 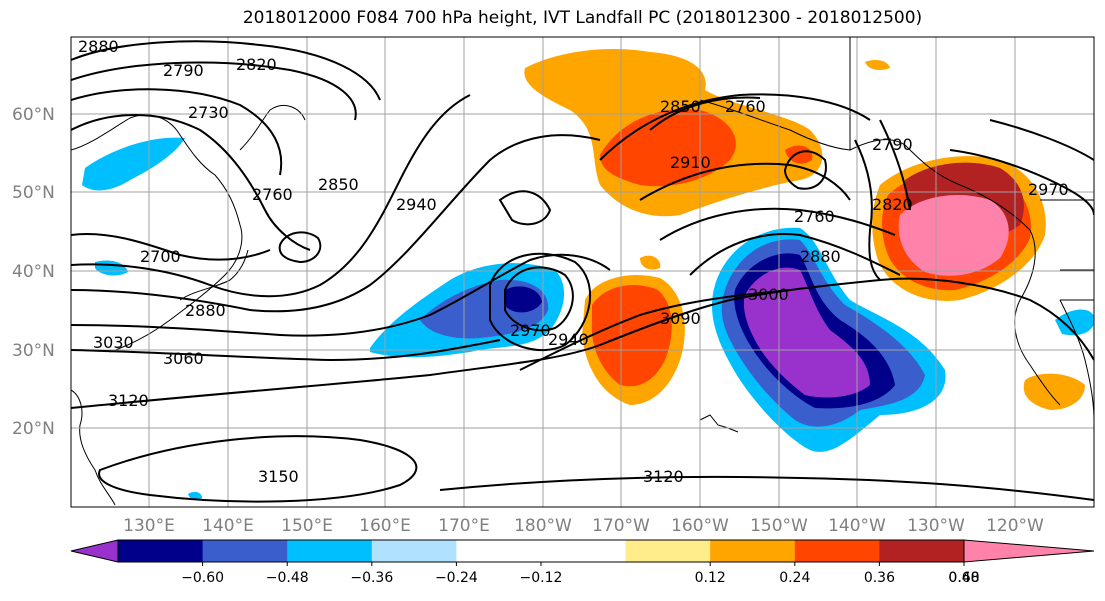 What do you see at coordinates (621, 526) in the screenshot?
I see `lon-label: 170°W` at bounding box center [621, 526].